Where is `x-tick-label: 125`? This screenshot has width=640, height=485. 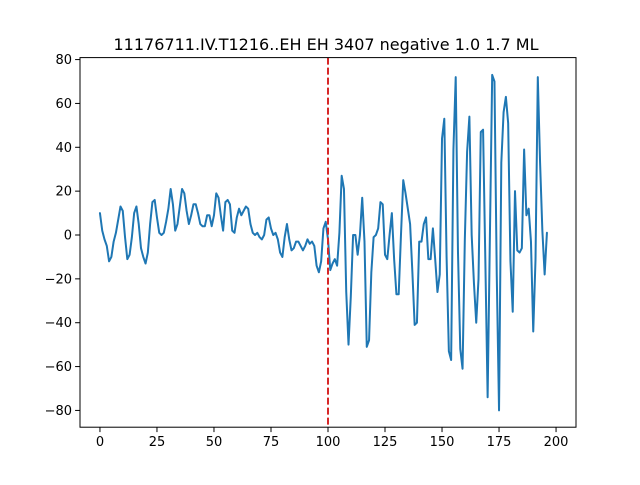
x-tick-label: 125 is located at coordinates (385, 442).